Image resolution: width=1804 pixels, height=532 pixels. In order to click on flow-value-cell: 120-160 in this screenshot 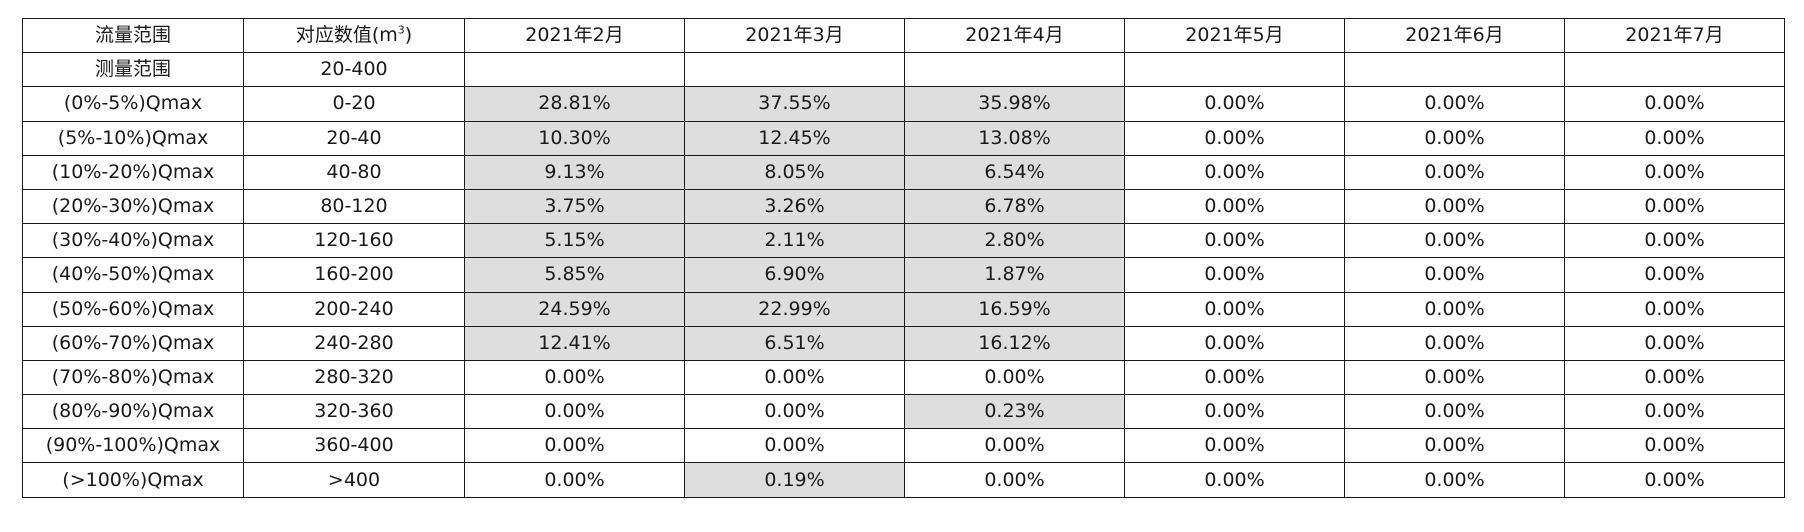, I will do `click(354, 241)`.